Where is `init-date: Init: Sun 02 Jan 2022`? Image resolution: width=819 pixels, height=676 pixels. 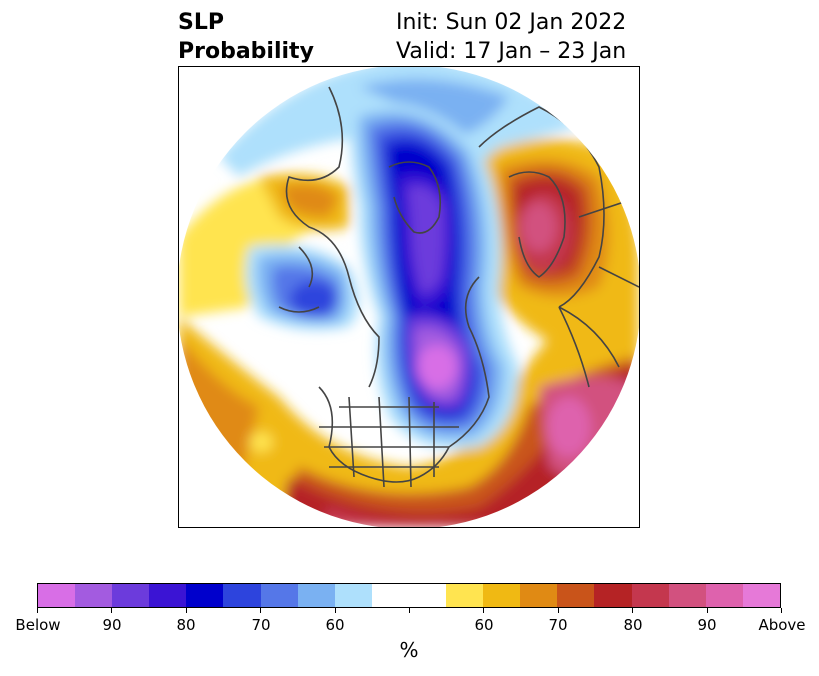
init-date: Init: Sun 02 Jan 2022 is located at coordinates (511, 22).